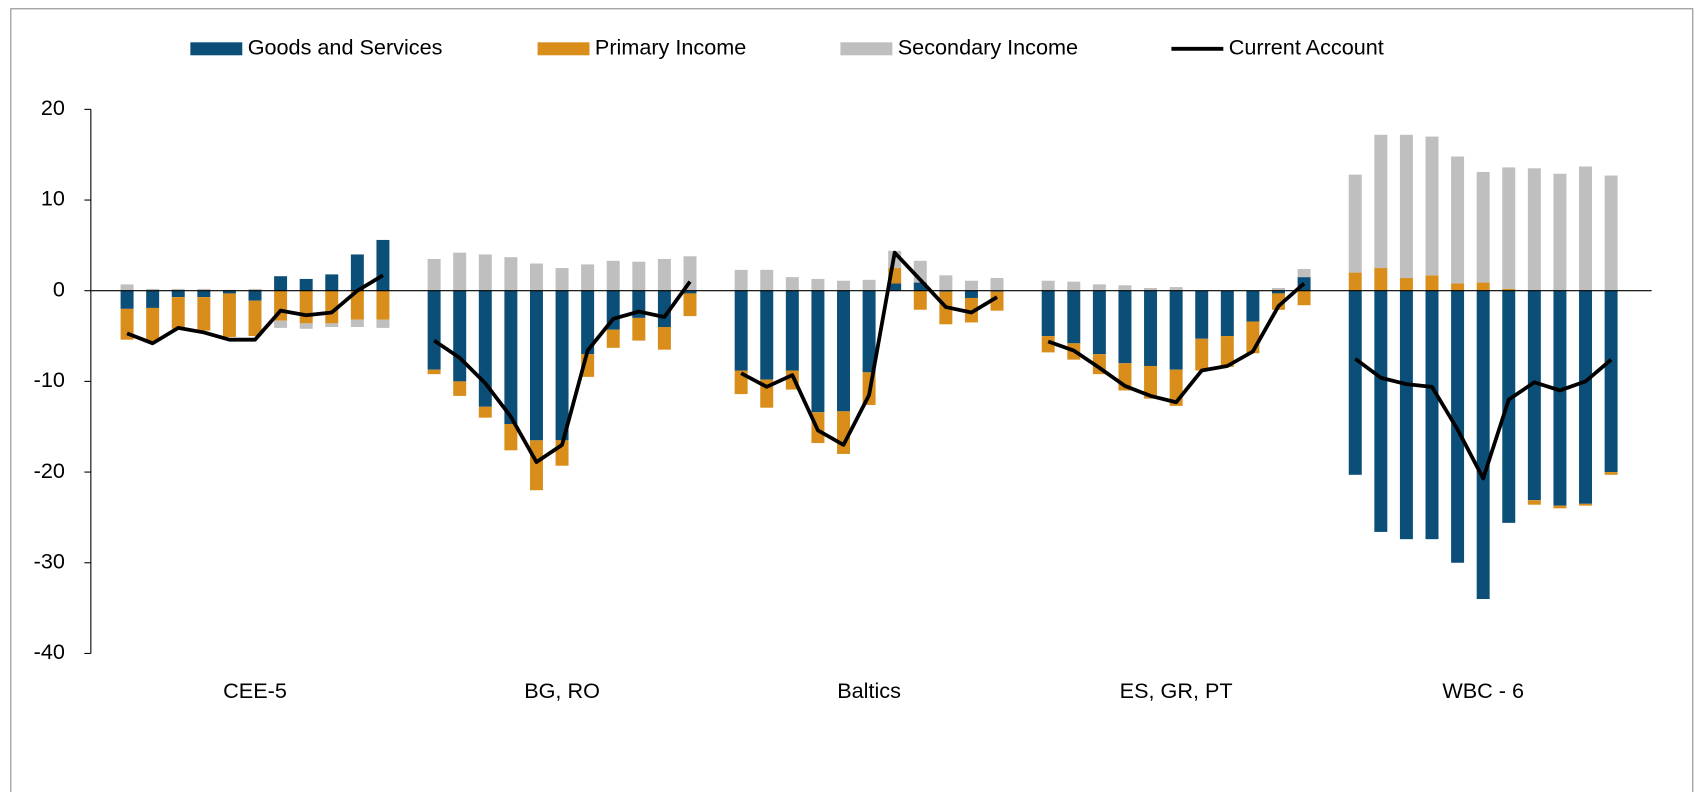 This screenshot has width=1696, height=792. I want to click on y-tick-label: -30, so click(49, 560).